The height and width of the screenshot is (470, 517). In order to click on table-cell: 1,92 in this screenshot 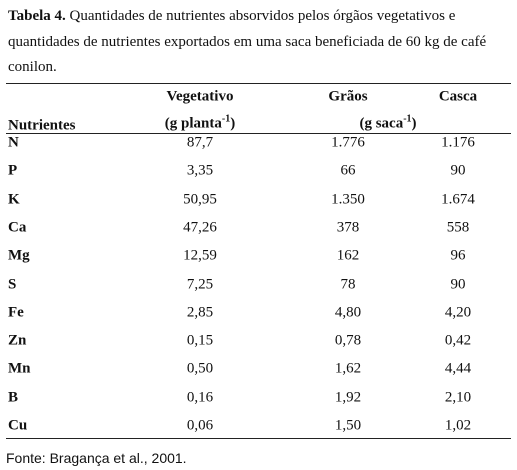, I will do `click(348, 397)`.